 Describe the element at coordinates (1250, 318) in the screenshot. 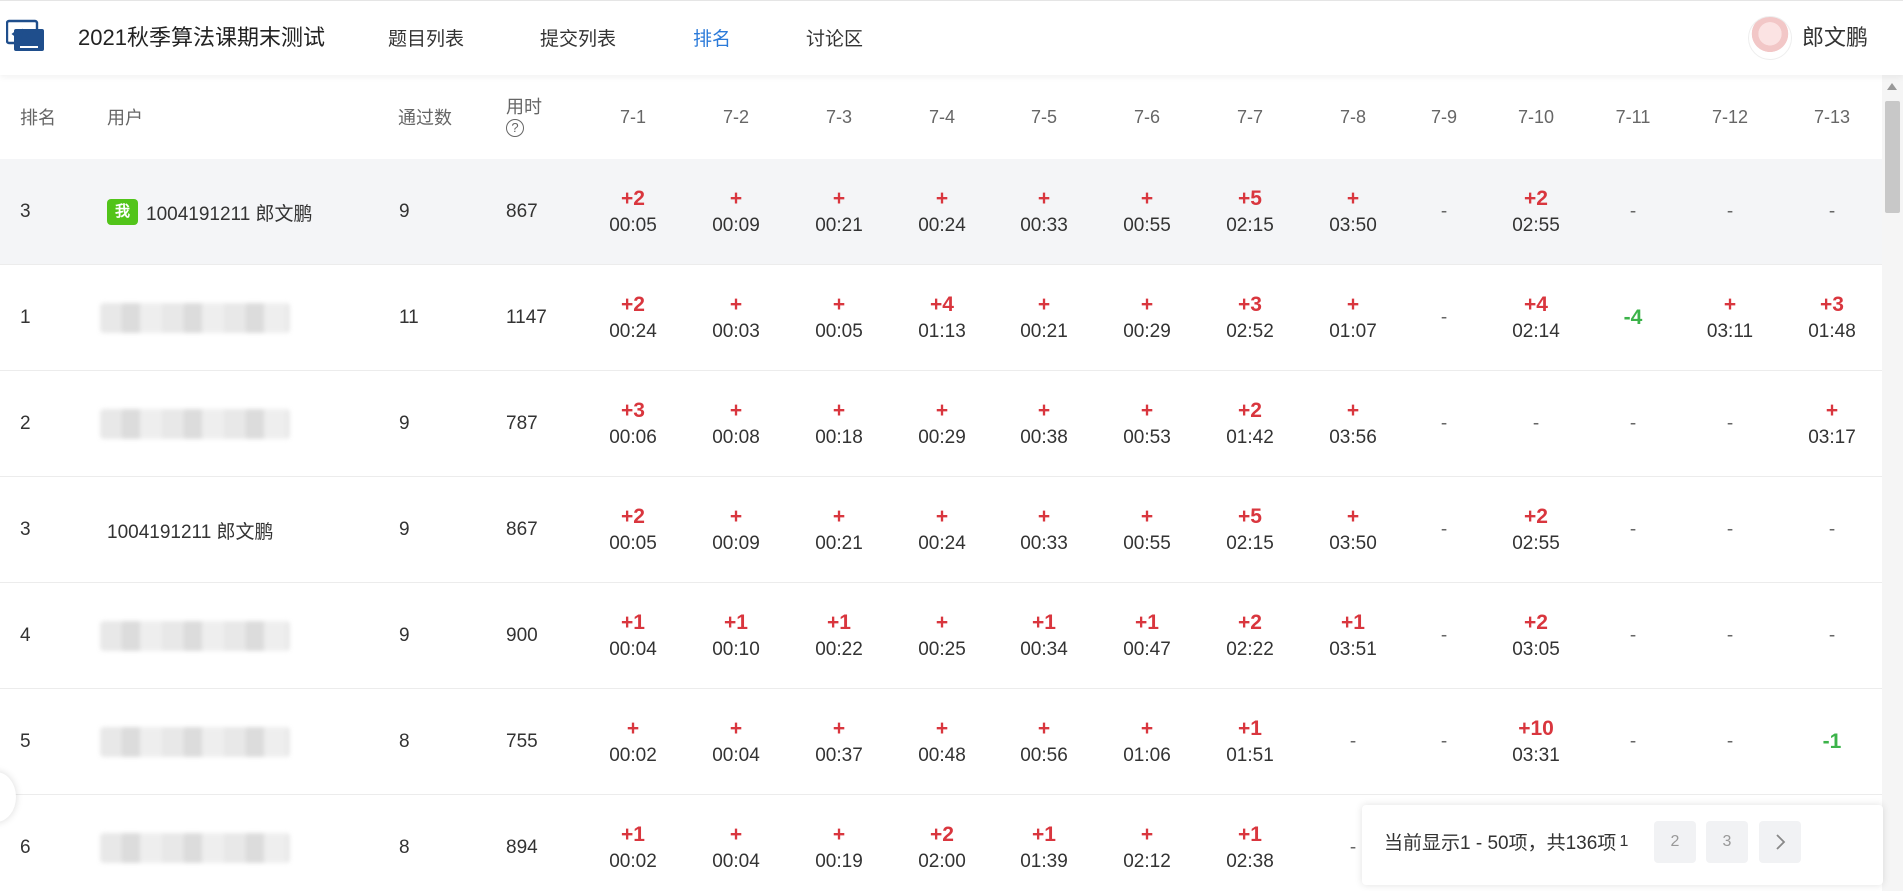

I see `problem-result-cell: +3 02:52` at that location.